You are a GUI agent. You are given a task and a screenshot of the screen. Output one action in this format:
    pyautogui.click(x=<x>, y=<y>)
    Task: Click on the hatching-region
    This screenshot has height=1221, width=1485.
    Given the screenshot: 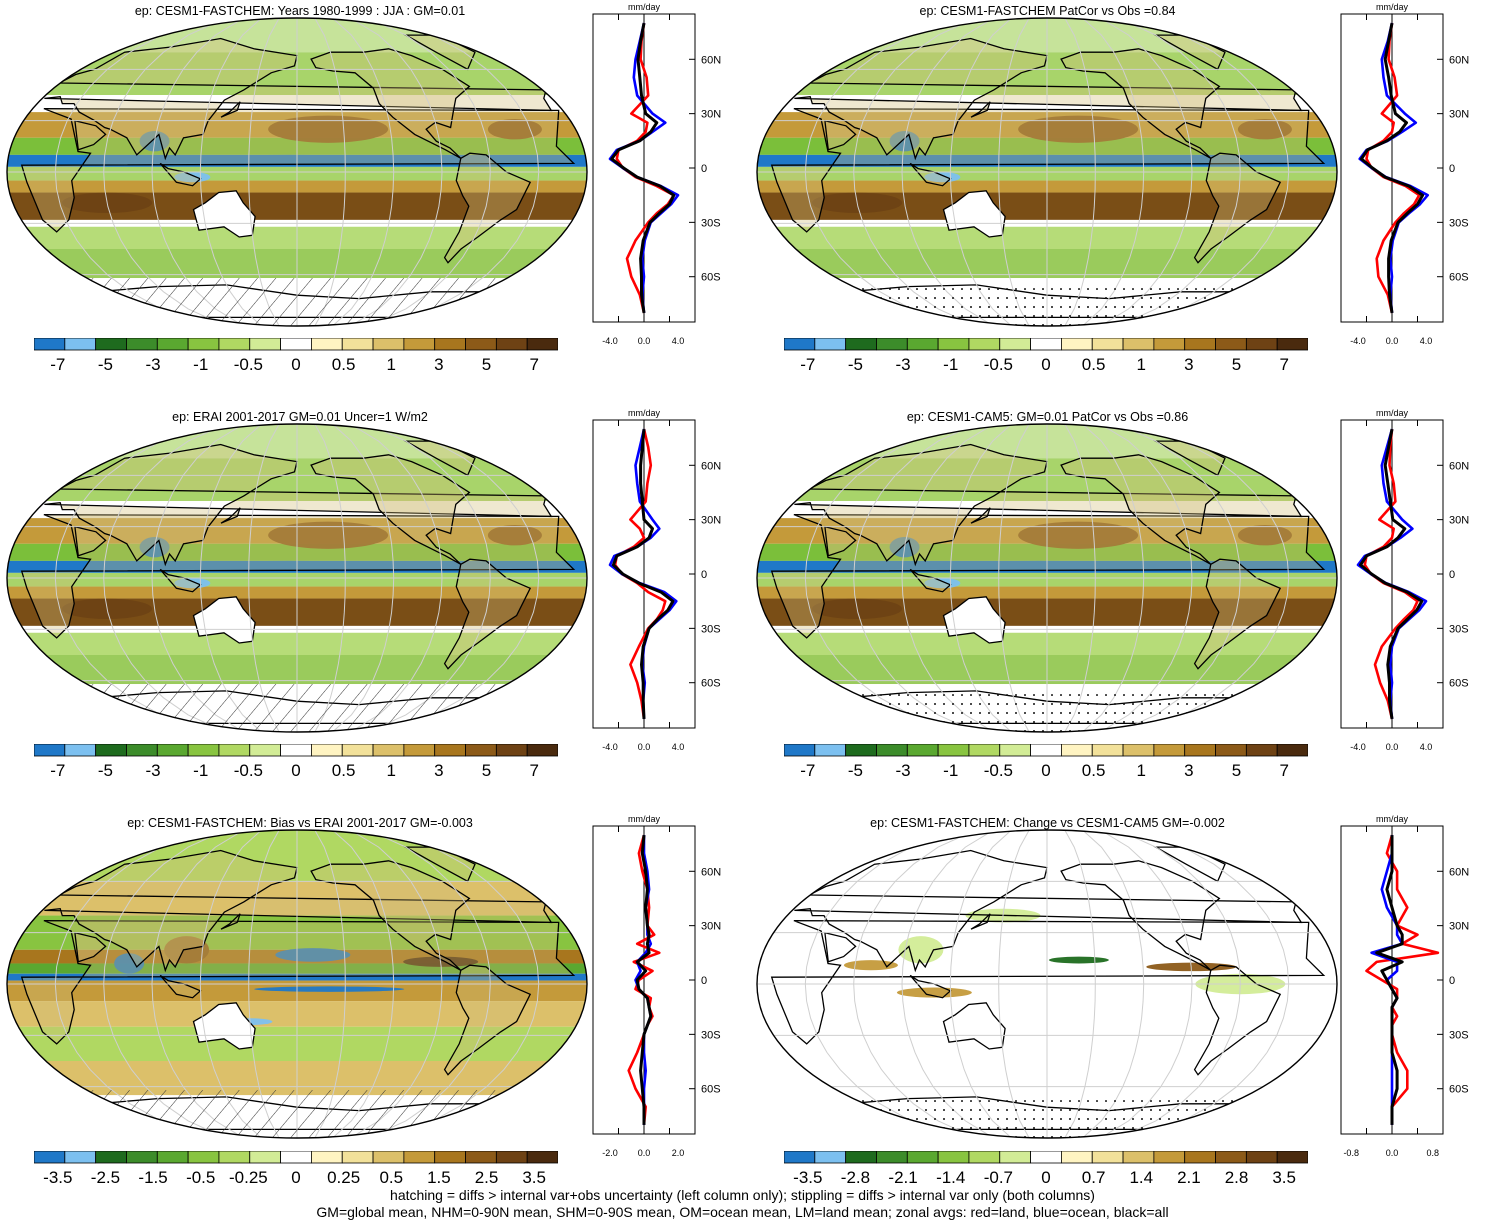 What is the action you would take?
    pyautogui.click(x=297, y=302)
    